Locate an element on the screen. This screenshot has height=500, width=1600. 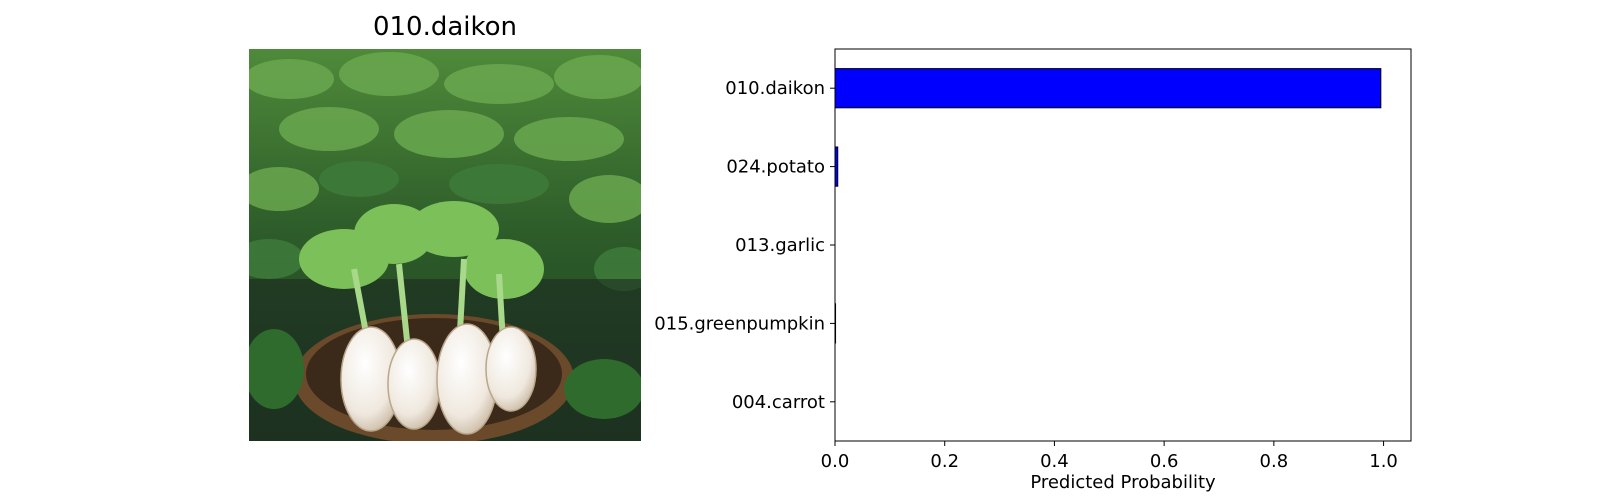
x-tick-label: 1.0 is located at coordinates (1383, 461).